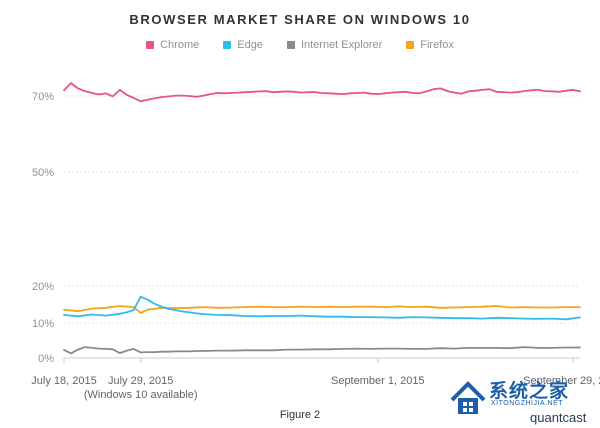 The image size is (600, 428). Describe the element at coordinates (227, 45) in the screenshot. I see `legend-swatch-edge` at that location.